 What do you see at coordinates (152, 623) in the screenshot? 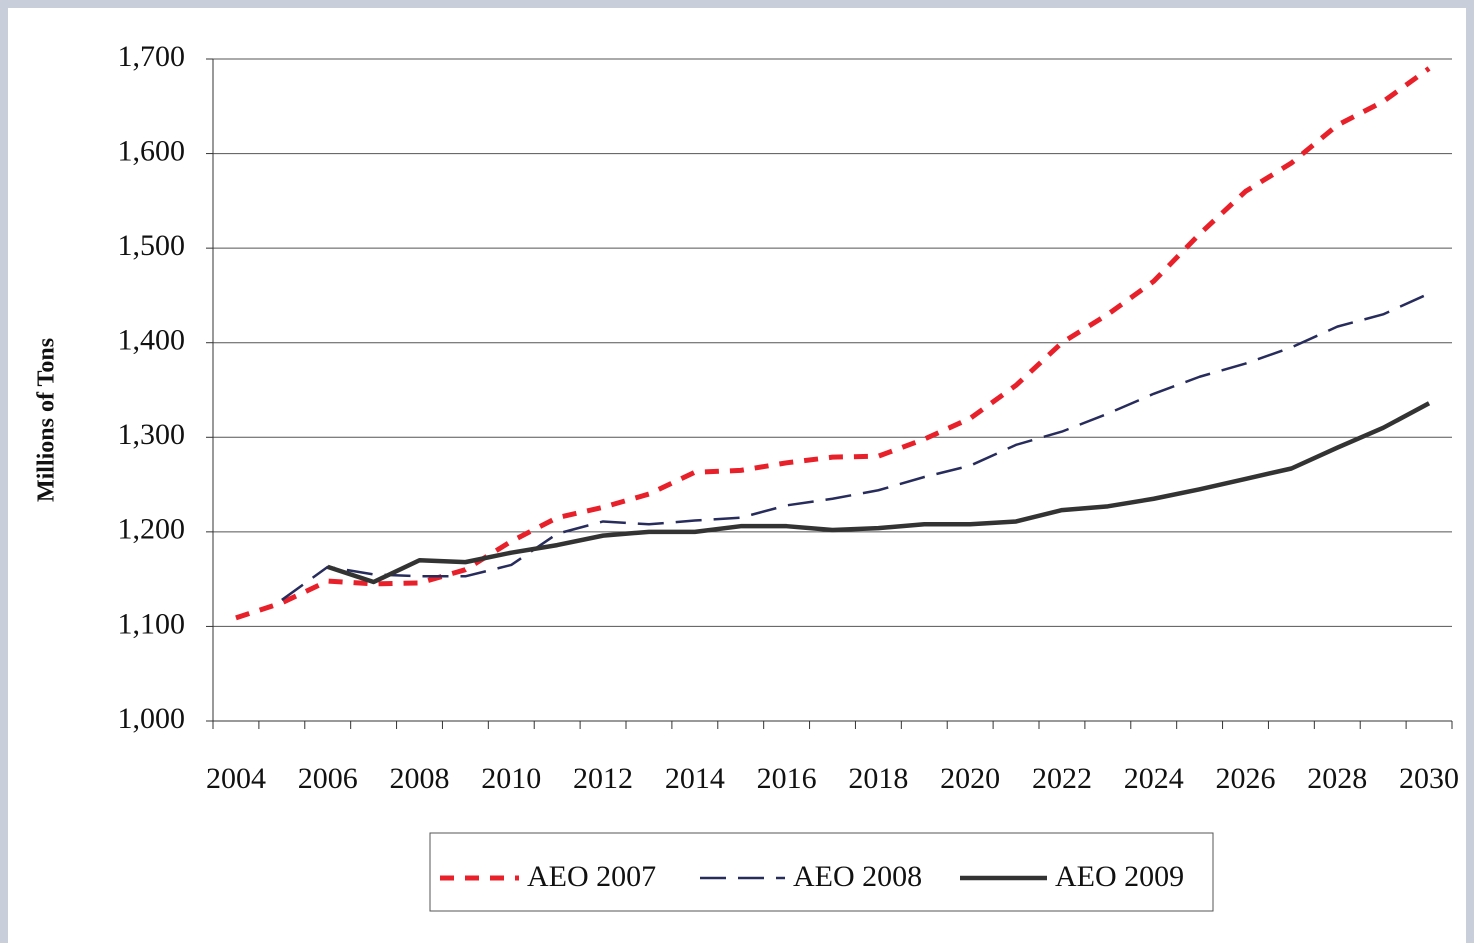
I see `y-tick-label: 1,100` at bounding box center [152, 623].